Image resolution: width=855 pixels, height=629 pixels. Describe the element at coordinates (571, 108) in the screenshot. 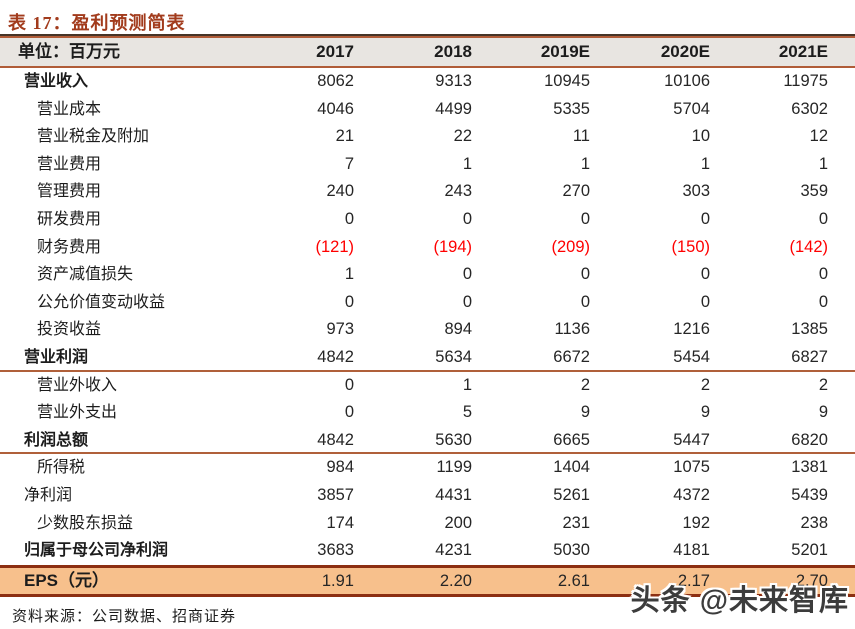

I see `cell-value: 5335` at that location.